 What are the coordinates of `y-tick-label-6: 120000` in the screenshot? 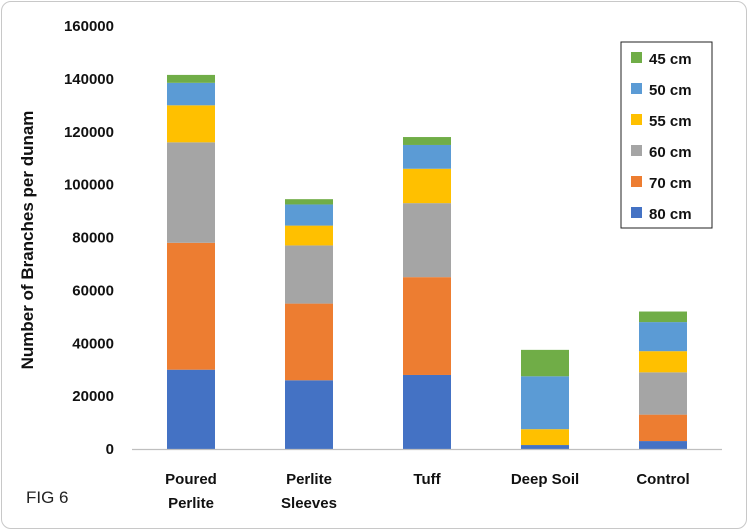 It's located at (89, 132).